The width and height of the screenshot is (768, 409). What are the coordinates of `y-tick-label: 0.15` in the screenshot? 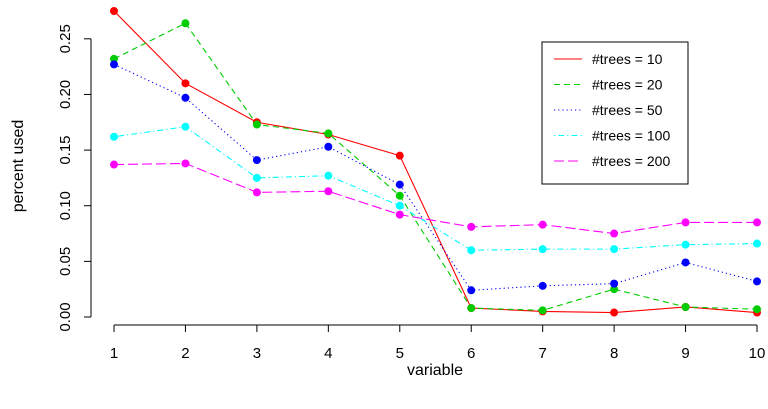 It's located at (65, 149).